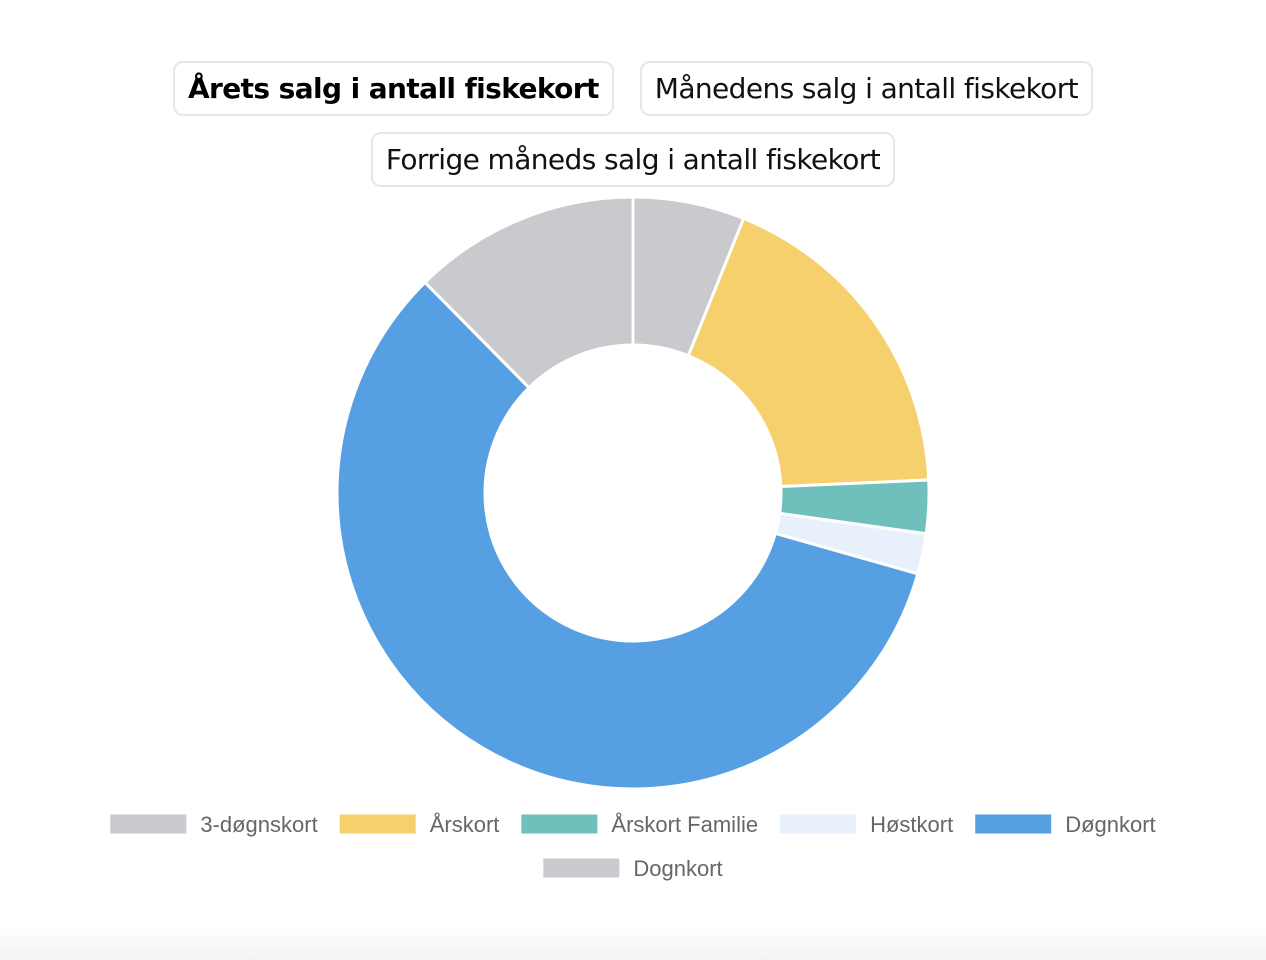  I want to click on tab-year-sales: Årets salg i antall fiskekort, so click(393, 88).